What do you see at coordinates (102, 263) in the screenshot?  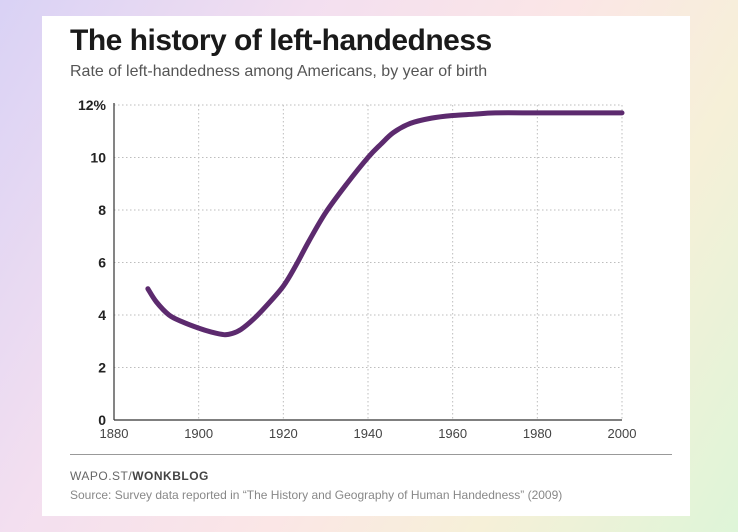 I see `y-tick-label: 6` at bounding box center [102, 263].